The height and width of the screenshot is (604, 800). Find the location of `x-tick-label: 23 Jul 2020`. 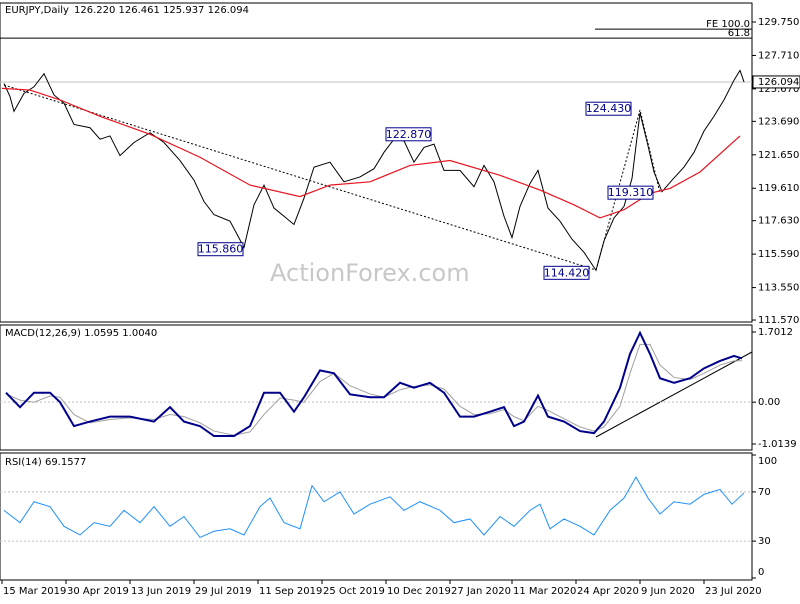

x-tick-label: 23 Jul 2020 is located at coordinates (733, 591).